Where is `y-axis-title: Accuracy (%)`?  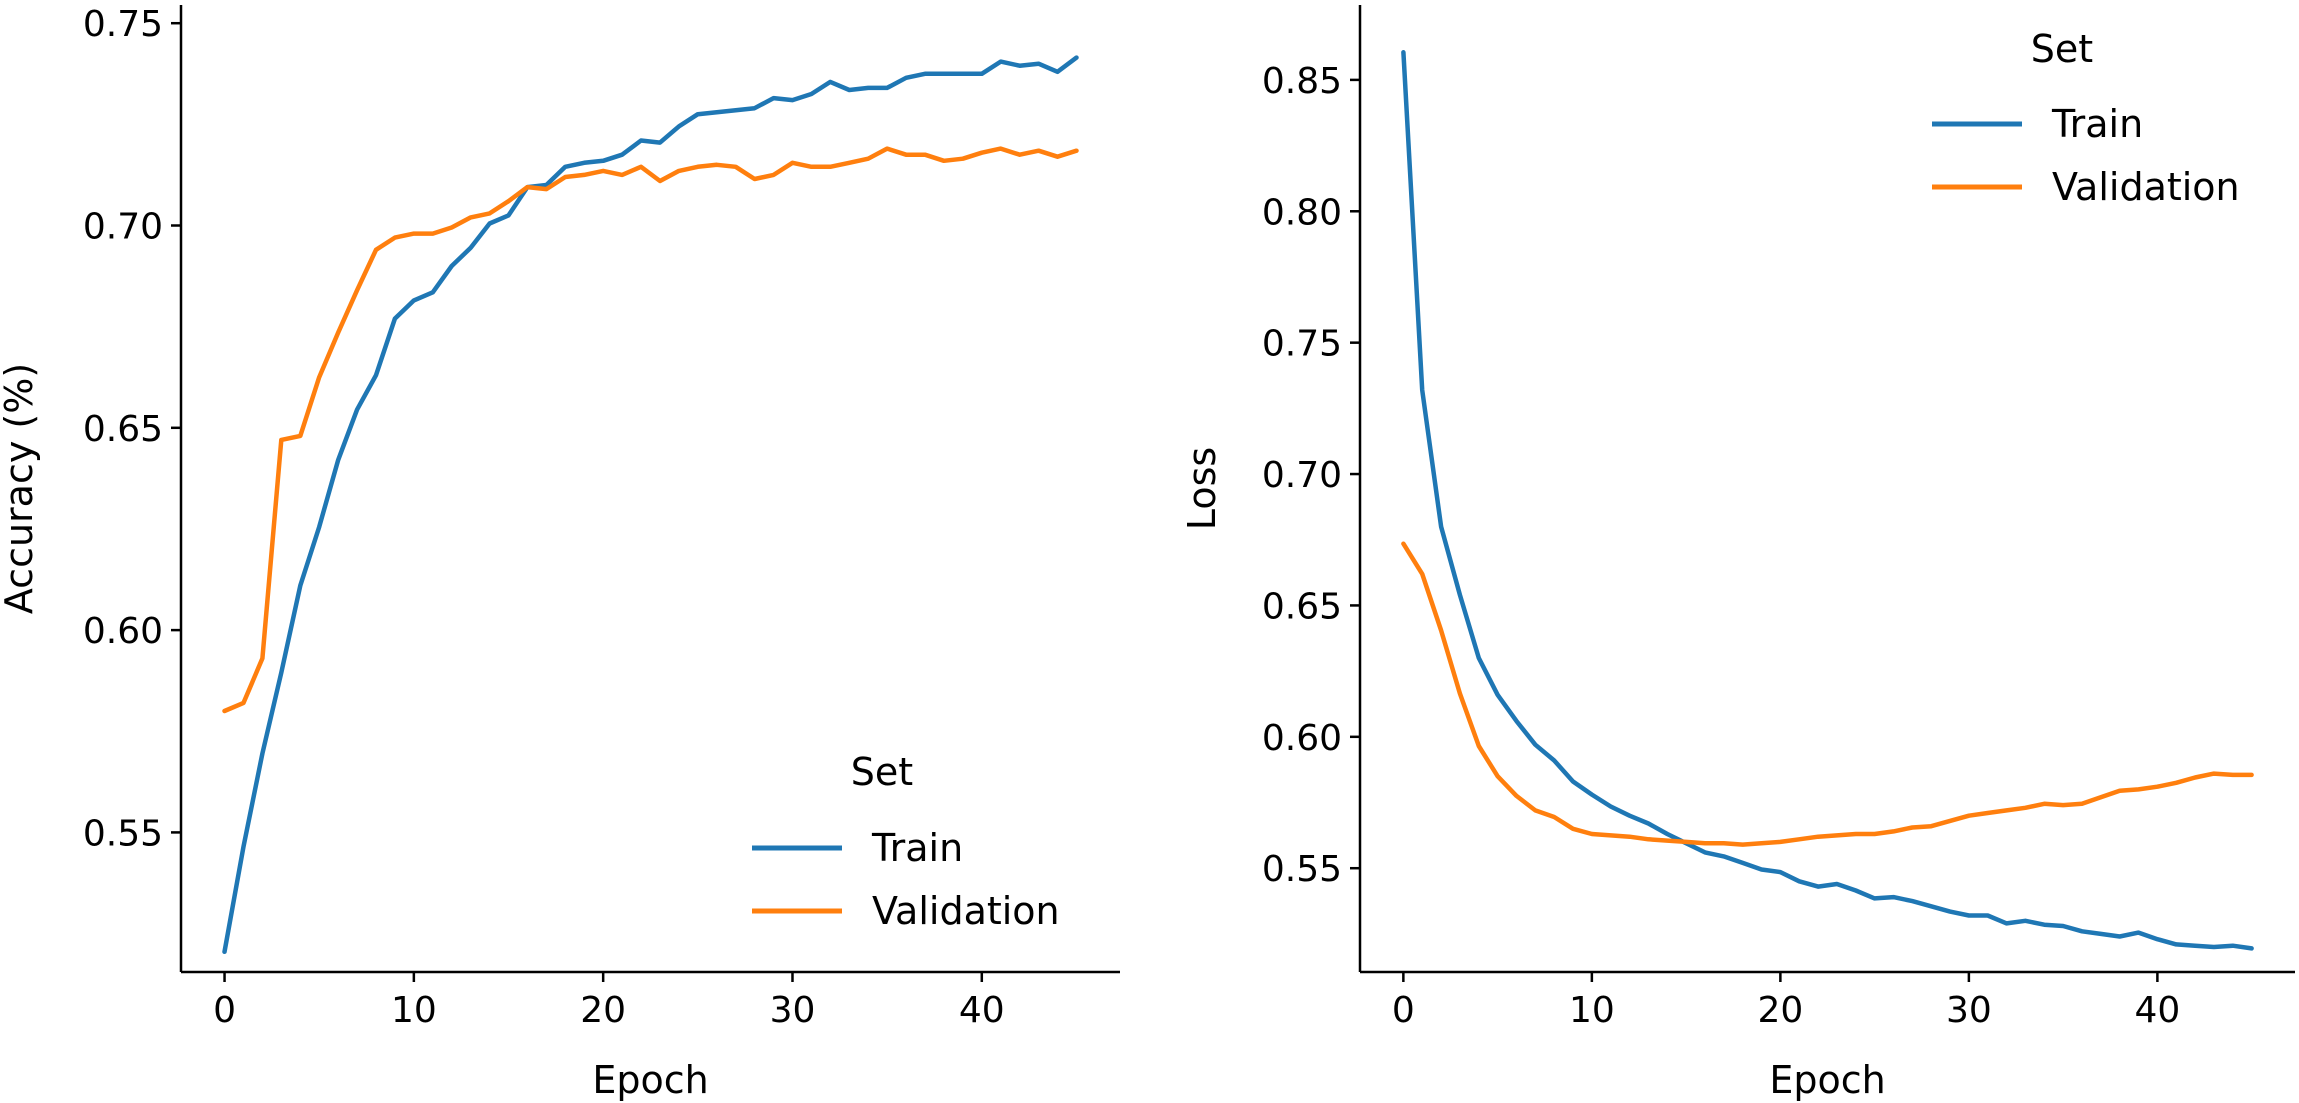 y-axis-title: Accuracy (%) is located at coordinates (20, 488).